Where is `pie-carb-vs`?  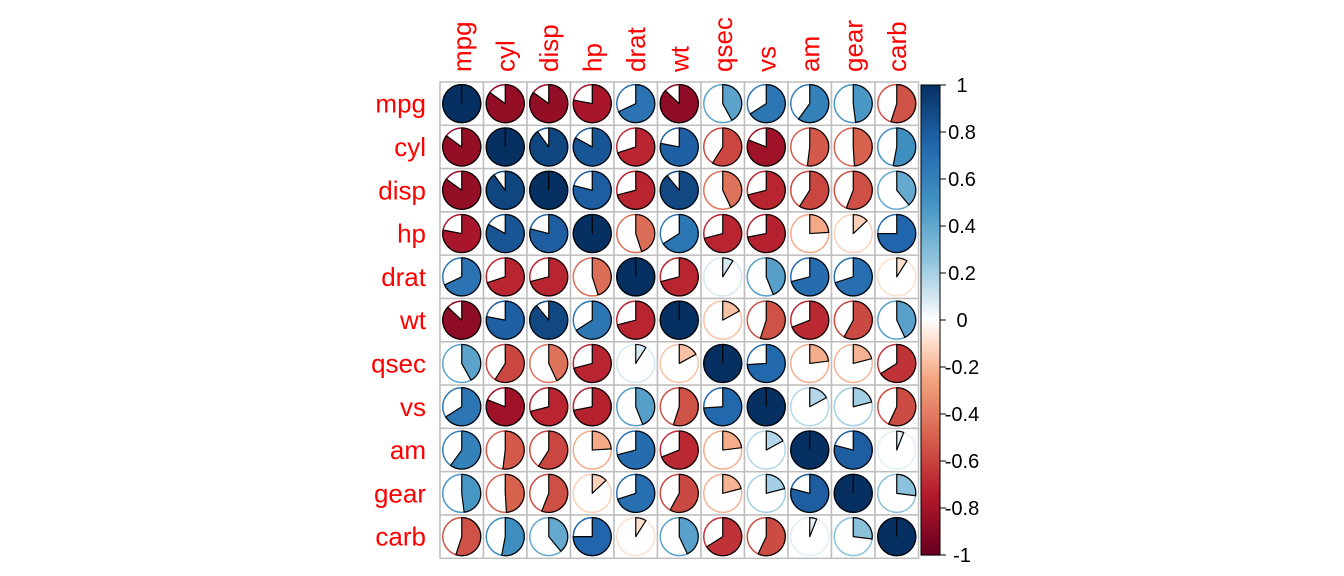 pie-carb-vs is located at coordinates (766, 536).